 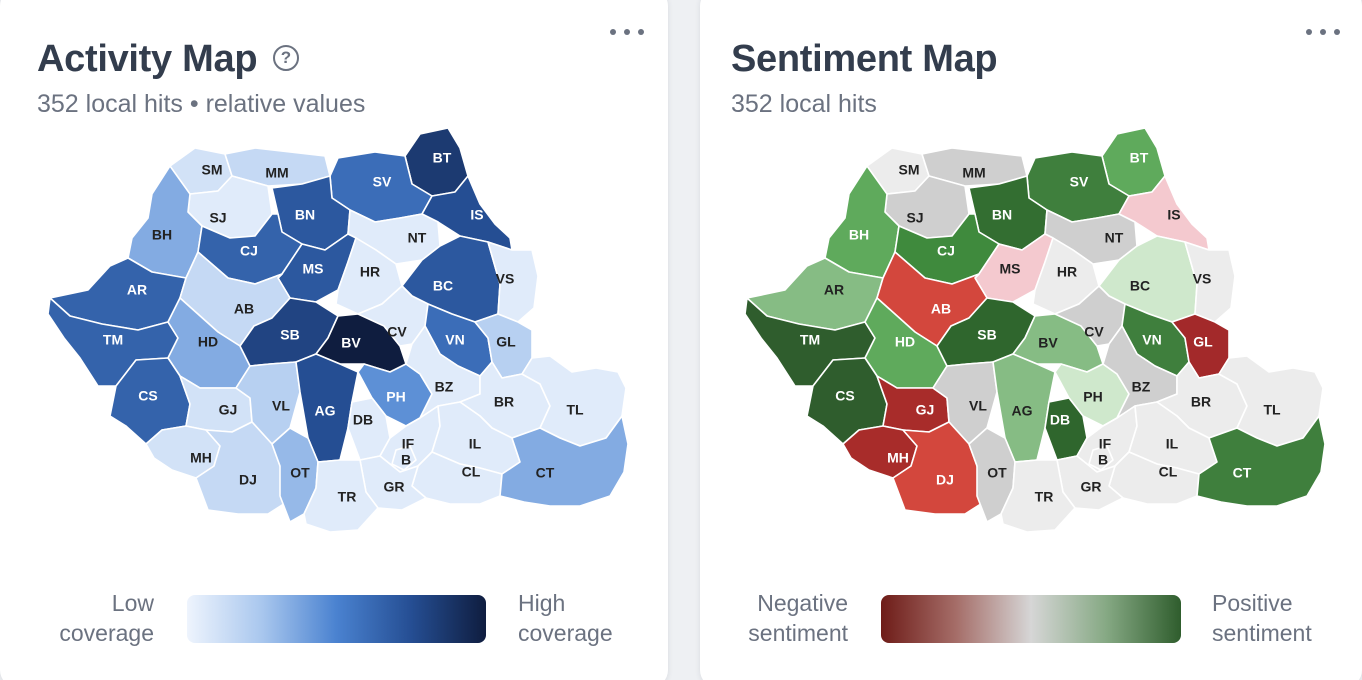 What do you see at coordinates (1067, 272) in the screenshot?
I see `sentiment-label-hr: HR` at bounding box center [1067, 272].